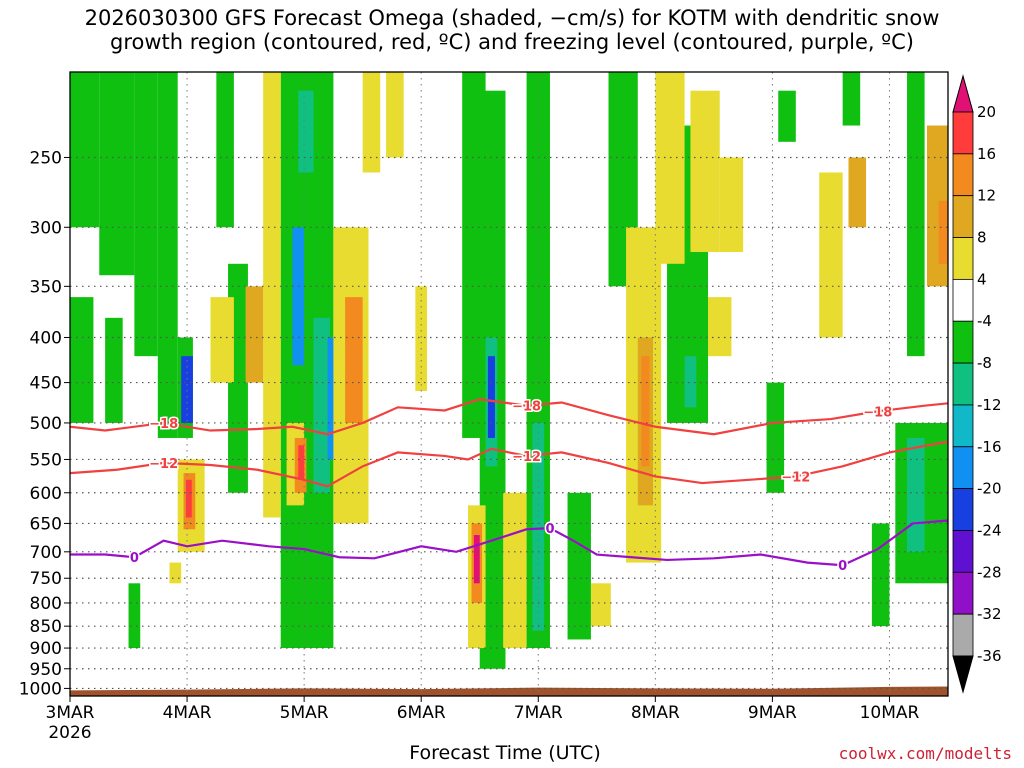 The image size is (1024, 768). What do you see at coordinates (509, 464) in the screenshot?
I see `contour-line-minus12` at bounding box center [509, 464].